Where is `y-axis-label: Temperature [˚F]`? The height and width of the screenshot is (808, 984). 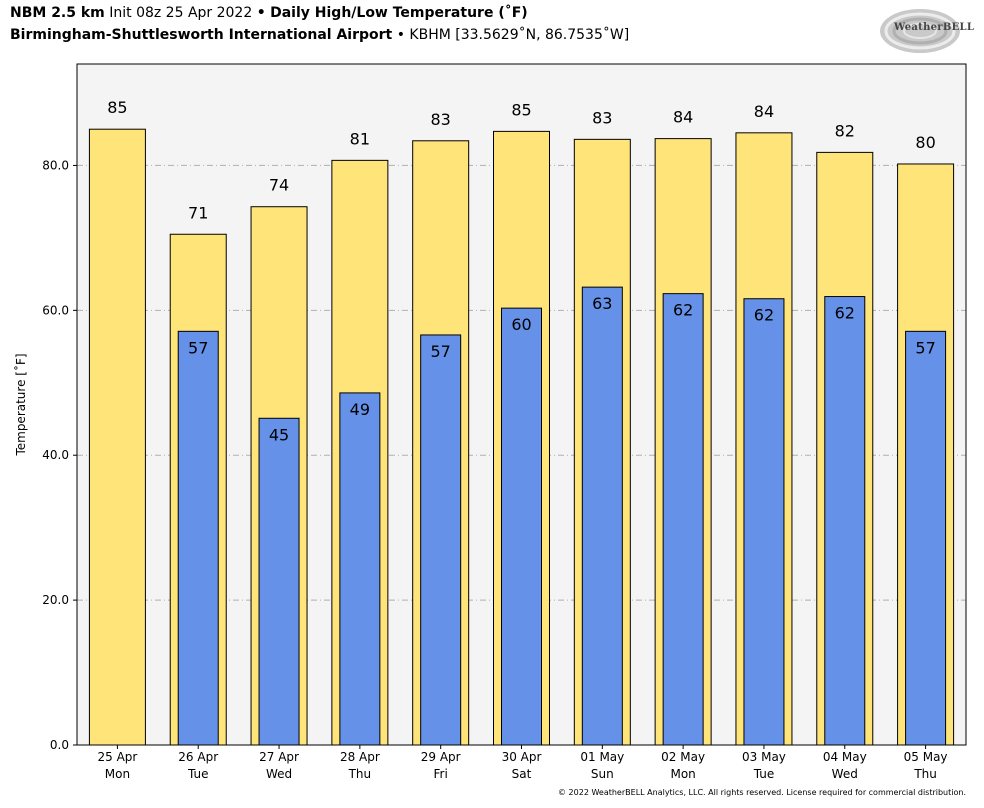 y-axis-label: Temperature [˚F] is located at coordinates (20, 404).